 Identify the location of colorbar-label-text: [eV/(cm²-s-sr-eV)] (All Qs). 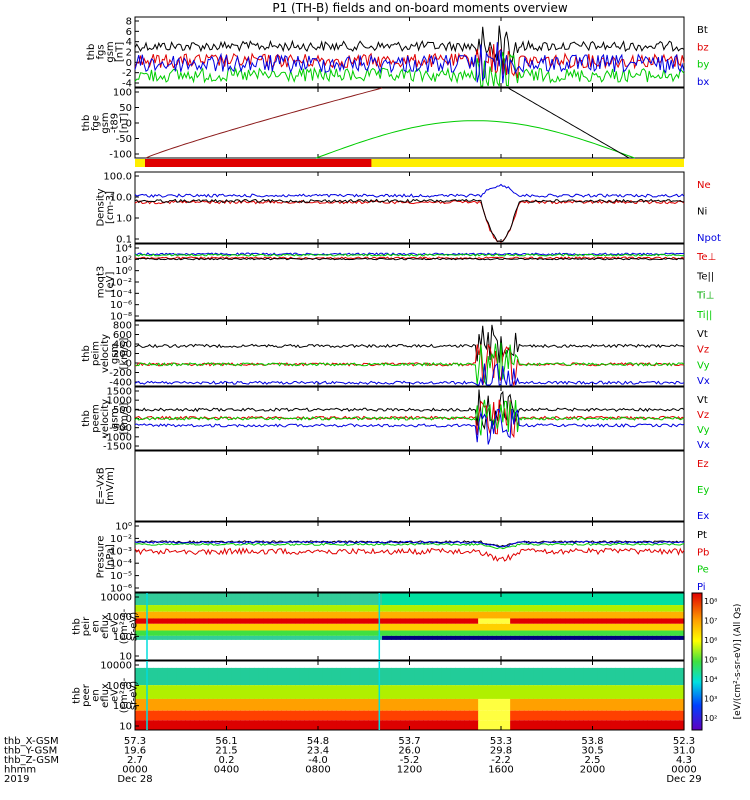
(738, 662).